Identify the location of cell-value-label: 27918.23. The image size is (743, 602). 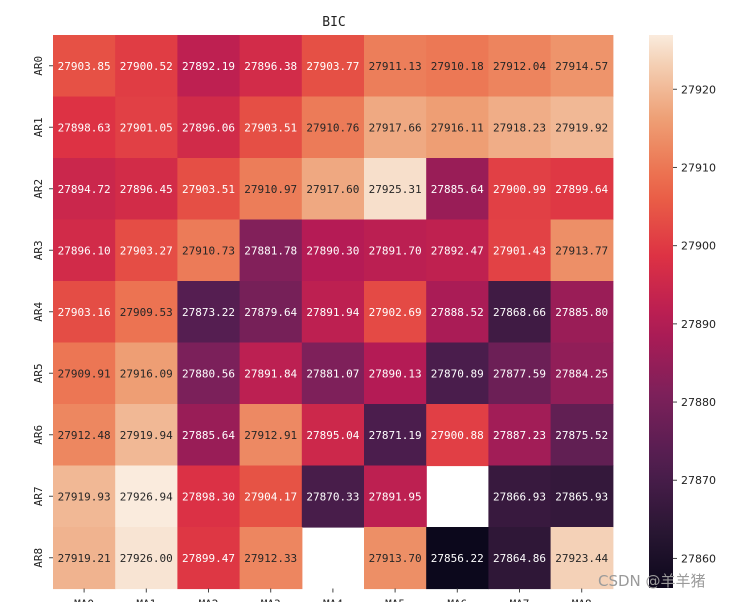
(519, 127).